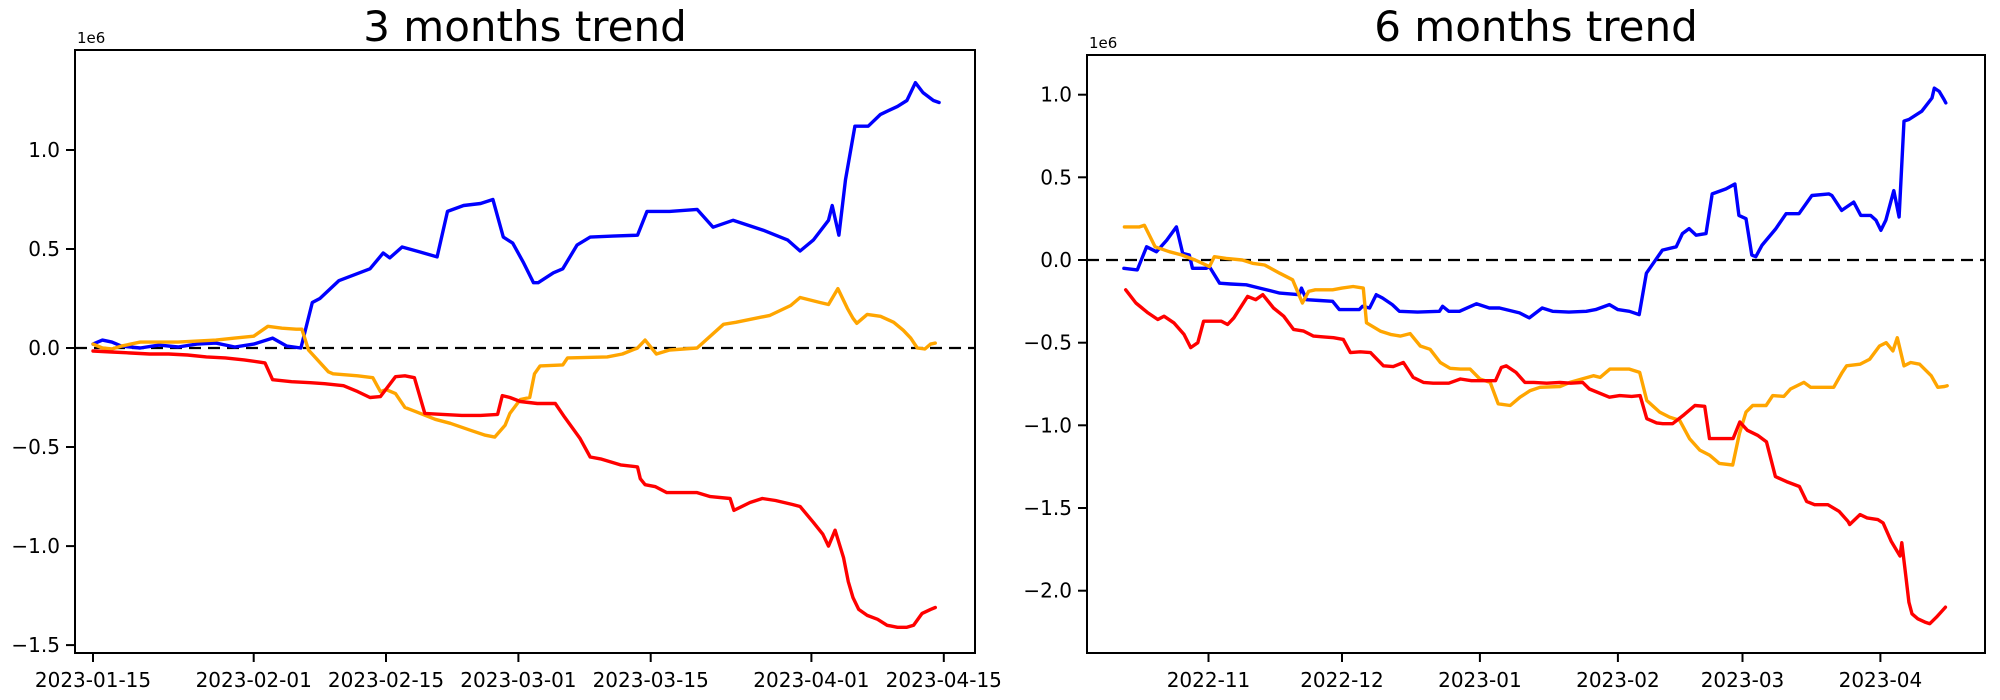 Image resolution: width=2000 pixels, height=700 pixels. What do you see at coordinates (811, 680) in the screenshot?
I see `x-tick-label: 2023-04-01` at bounding box center [811, 680].